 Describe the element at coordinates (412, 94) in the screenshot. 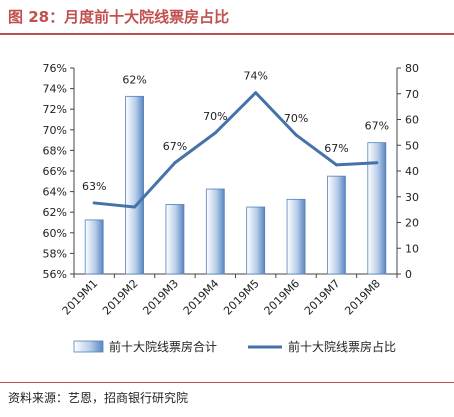

I see `right-tick-label: 70` at that location.